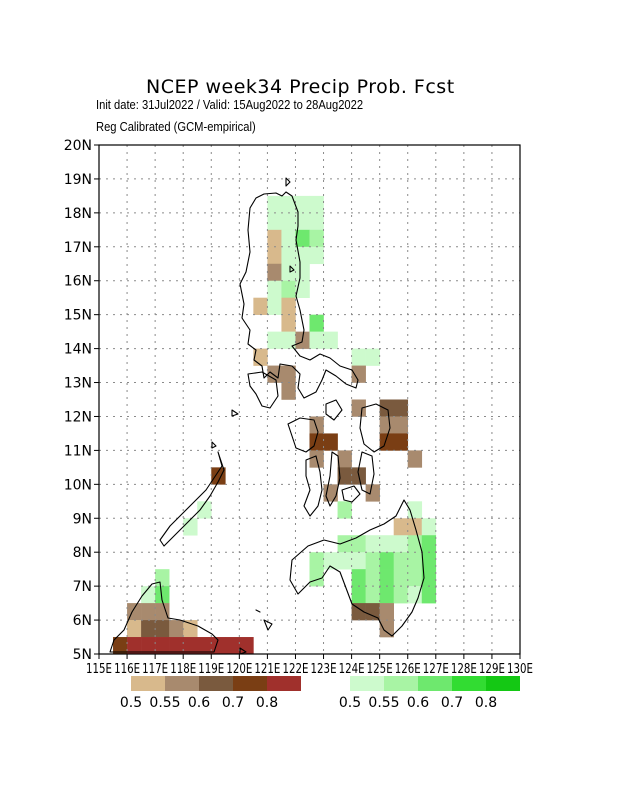 The width and height of the screenshot is (618, 800). Describe the element at coordinates (366, 473) in the screenshot. I see `coastline-leyte` at that location.